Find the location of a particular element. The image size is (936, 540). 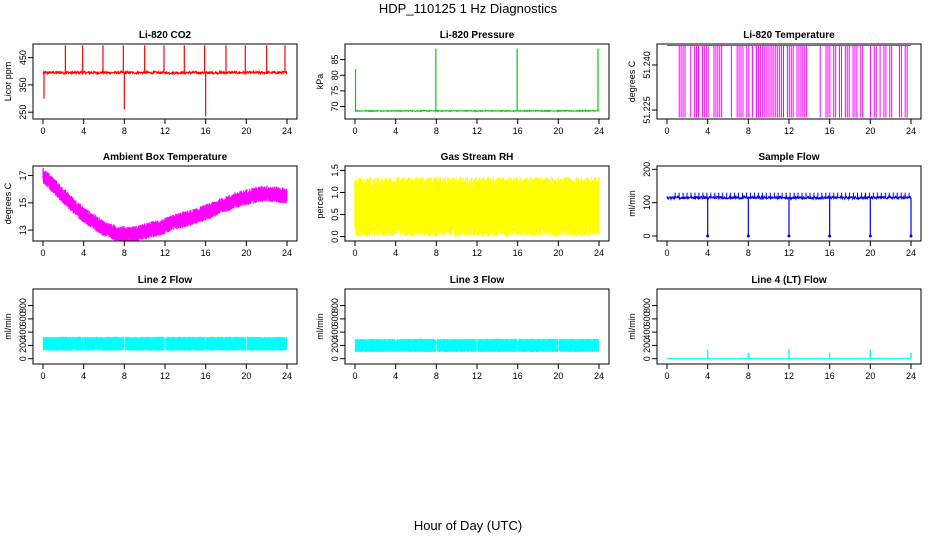

chart-panel-1: Li-820 CO2 0 4 8 12 16 20 24 250 350 450 Licor ppm is located at coordinates (150, 83).